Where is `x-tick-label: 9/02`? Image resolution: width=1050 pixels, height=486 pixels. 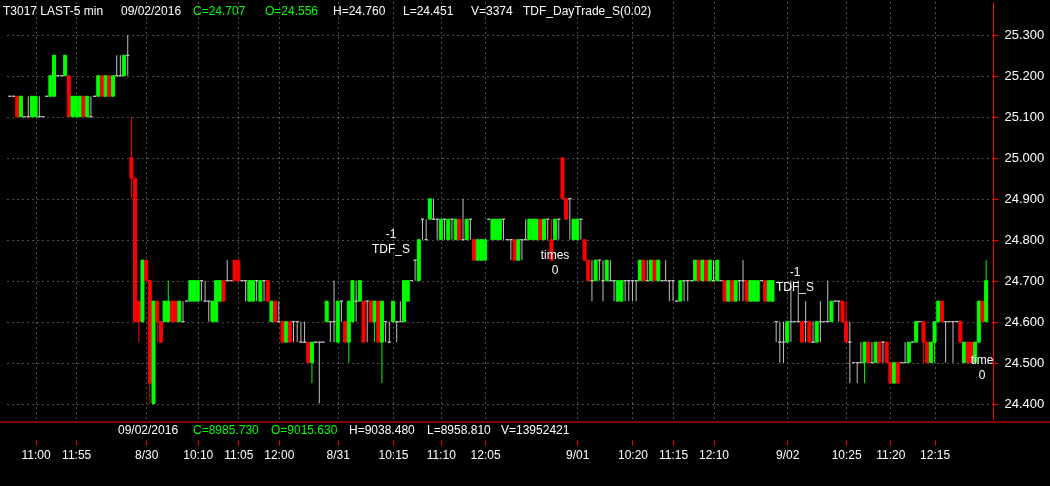 x-tick-label: 9/02 is located at coordinates (788, 454).